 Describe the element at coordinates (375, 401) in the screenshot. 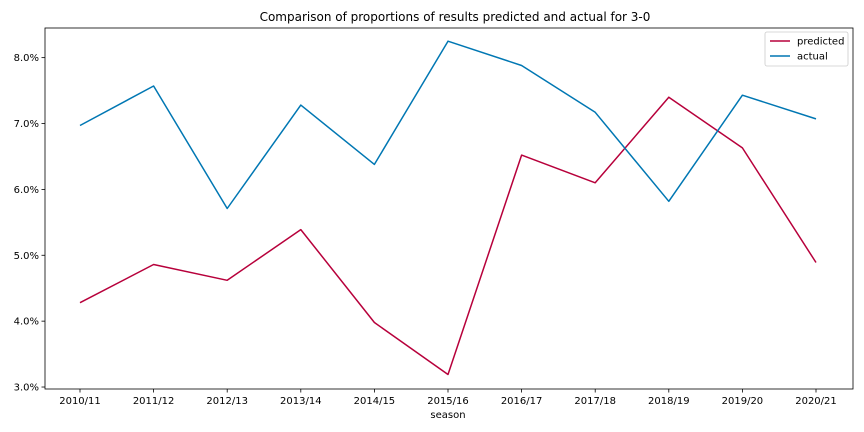

I see `x-tick-label: 2014/15` at that location.